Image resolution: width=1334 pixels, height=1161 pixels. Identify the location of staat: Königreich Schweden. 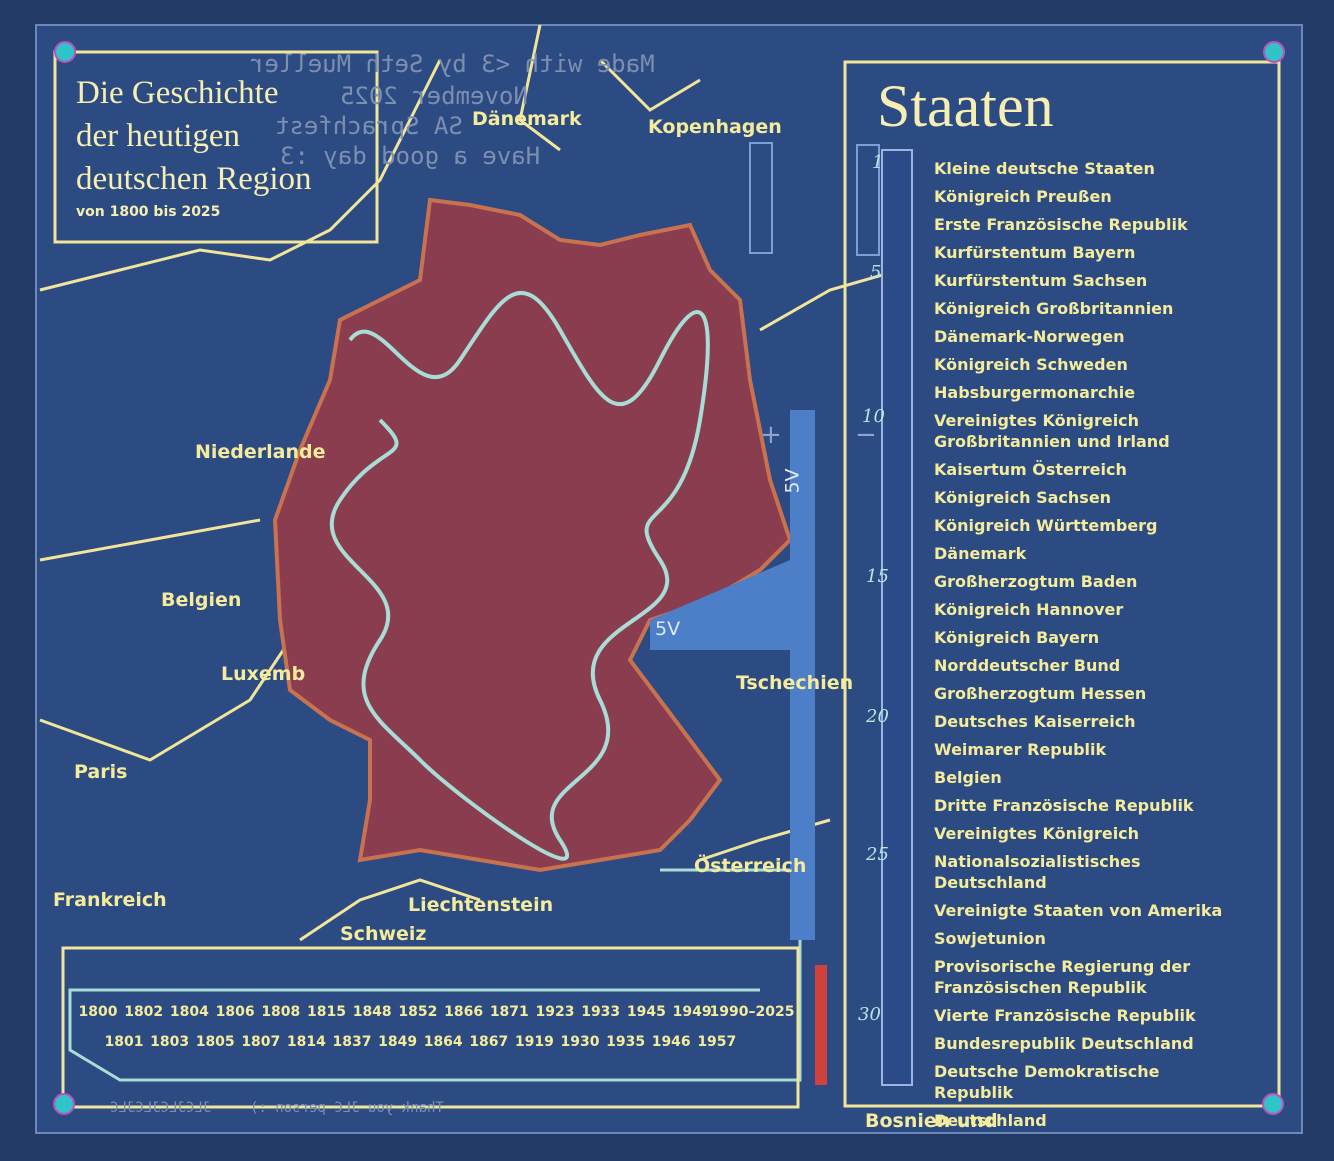
(1031, 364).